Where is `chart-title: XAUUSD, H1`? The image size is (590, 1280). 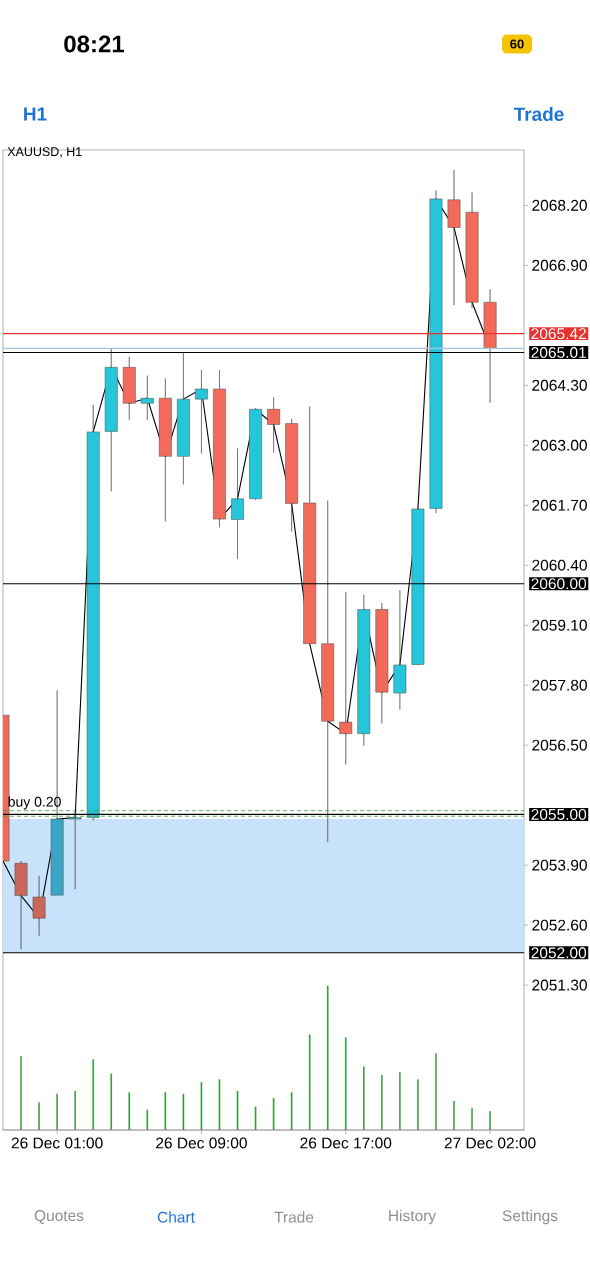 chart-title: XAUUSD, H1 is located at coordinates (44, 152).